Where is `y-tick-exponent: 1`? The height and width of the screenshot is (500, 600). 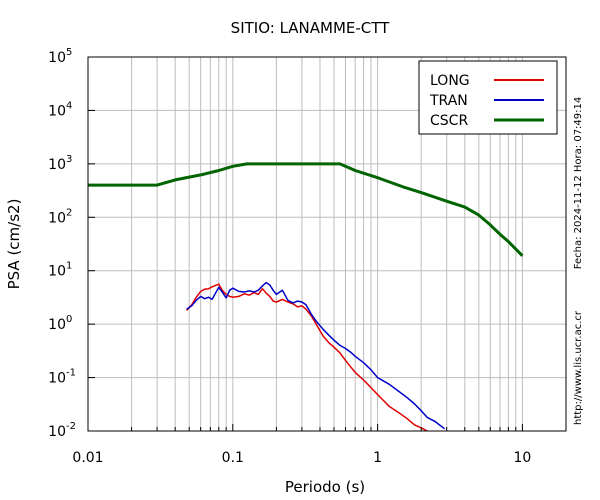 y-tick-exponent: 1 is located at coordinates (69, 266).